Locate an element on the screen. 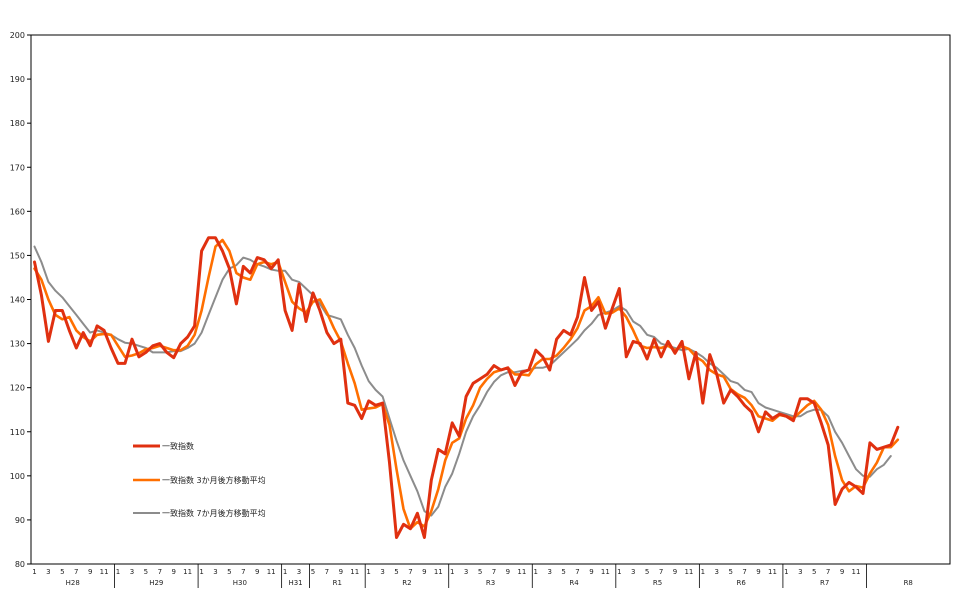 This screenshot has width=961, height=597. era-label: R7 is located at coordinates (824, 583).